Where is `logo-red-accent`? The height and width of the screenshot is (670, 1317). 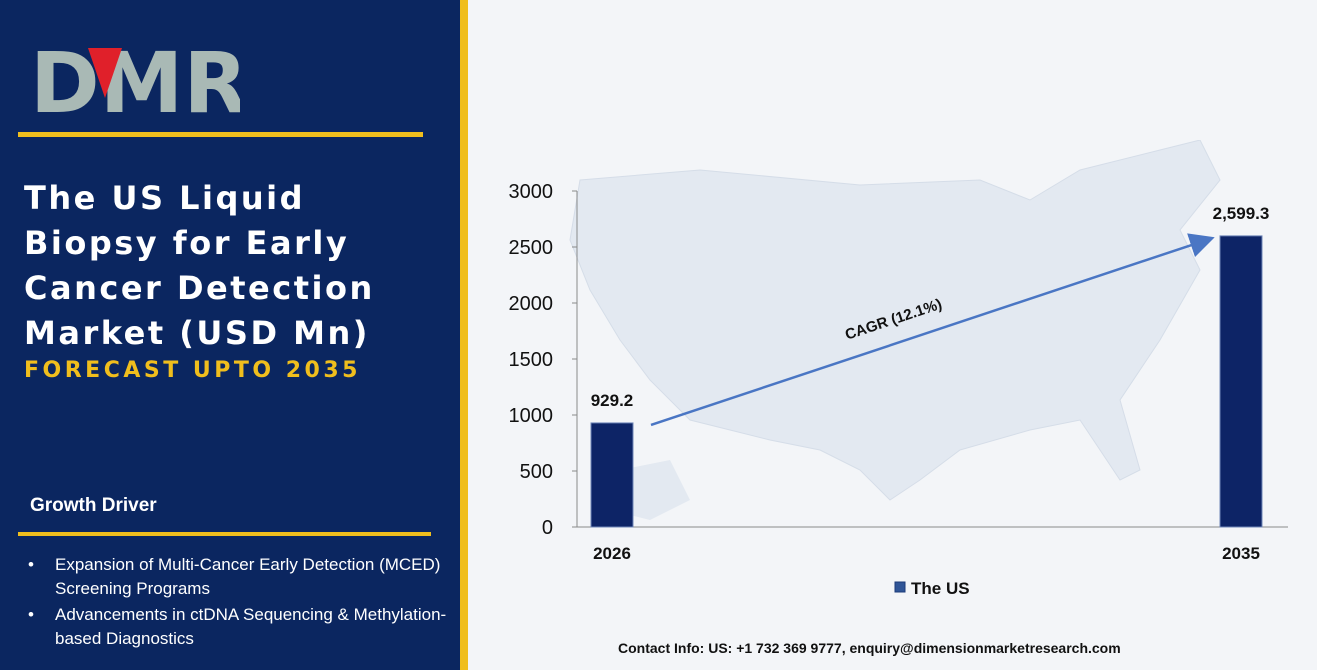 logo-red-accent is located at coordinates (105, 73).